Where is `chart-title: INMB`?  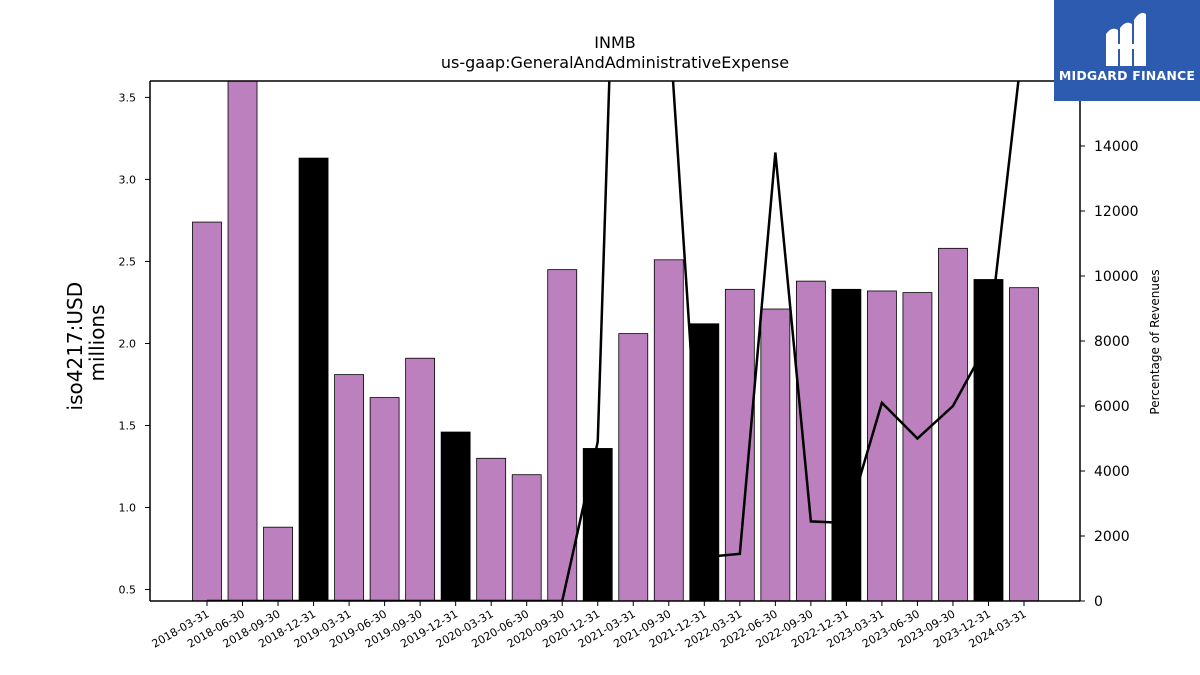 chart-title: INMB is located at coordinates (614, 42).